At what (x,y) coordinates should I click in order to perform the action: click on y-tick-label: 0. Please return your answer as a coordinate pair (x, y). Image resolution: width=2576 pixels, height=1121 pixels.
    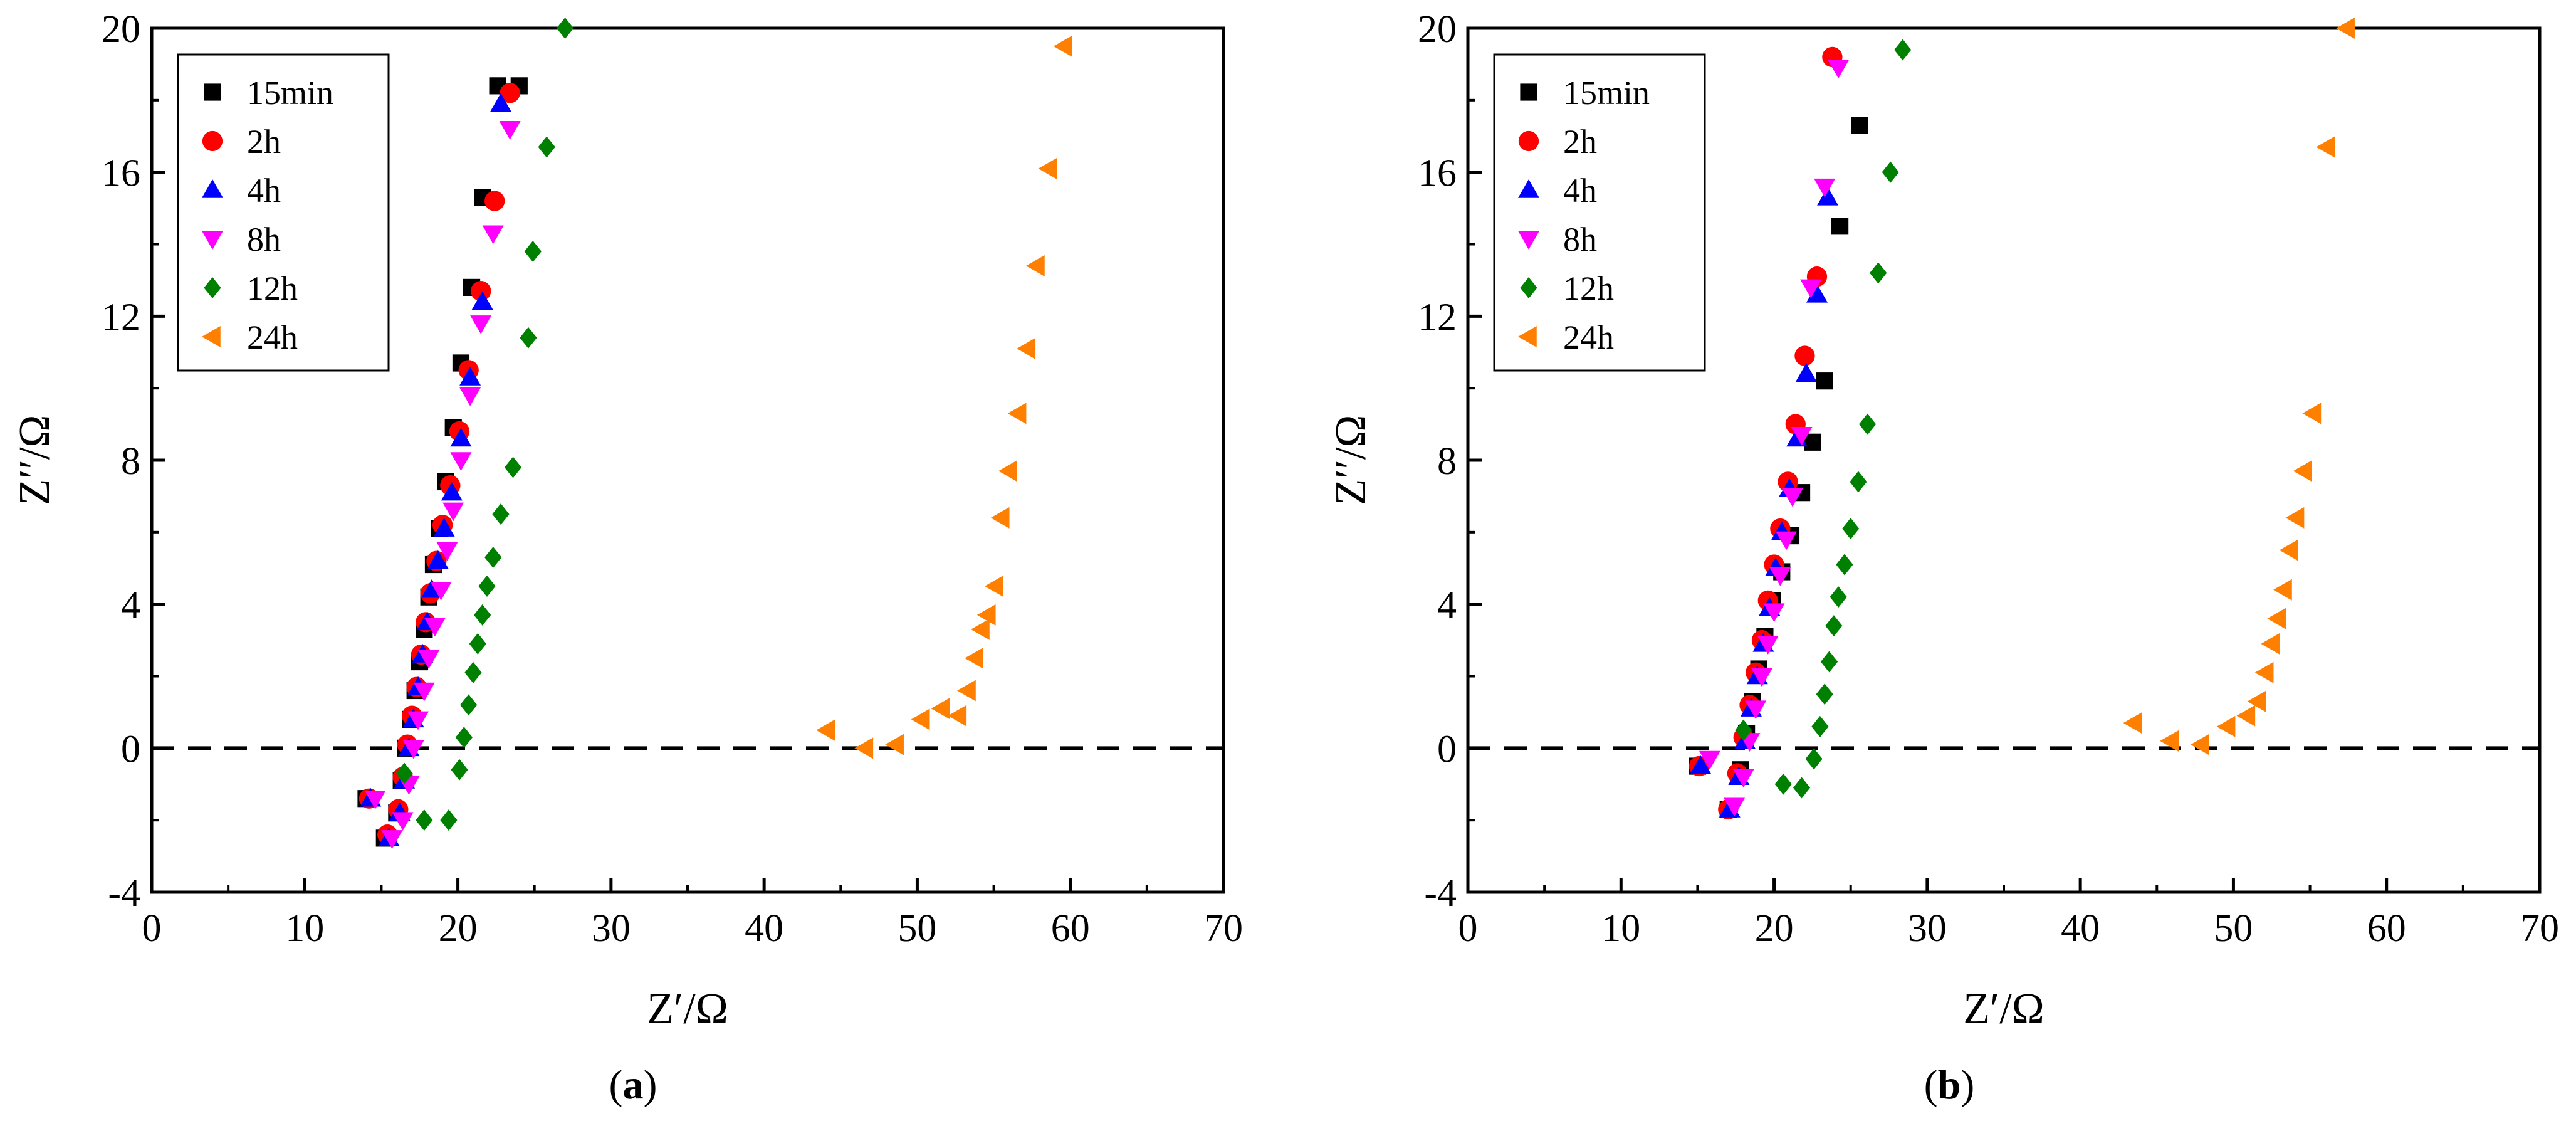
    Looking at the image, I should click on (130, 749).